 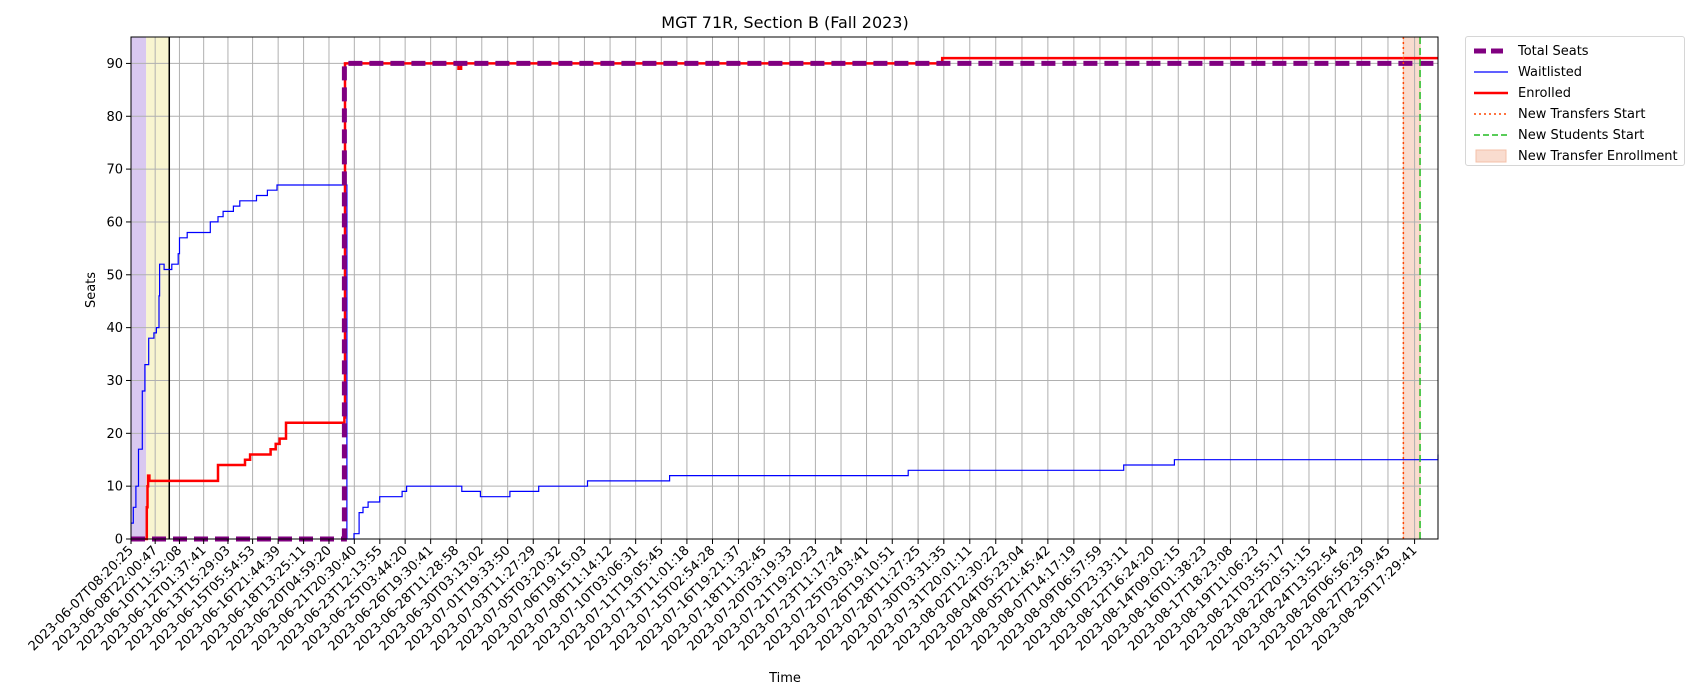 I want to click on legend-item-new-transfers-start: New Transfers Start, so click(x=1559, y=114).